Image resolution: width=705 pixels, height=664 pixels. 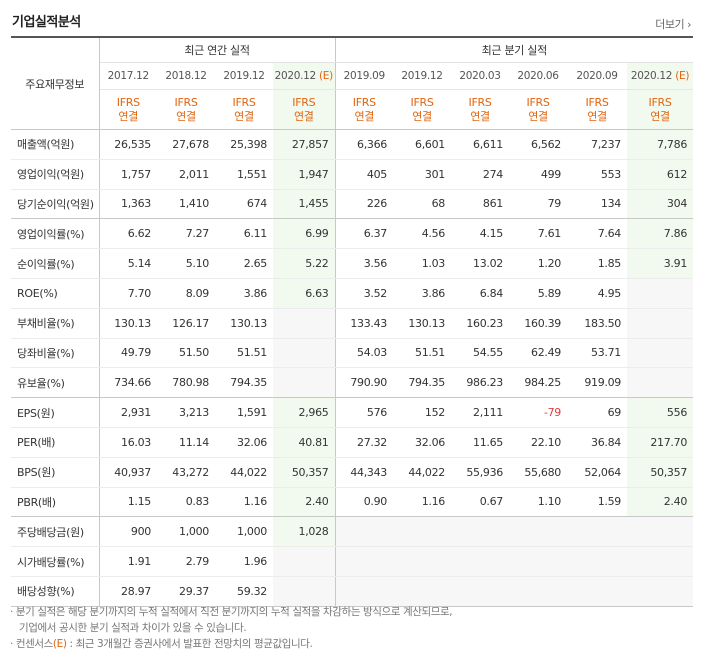 What do you see at coordinates (304, 204) in the screenshot?
I see `value-cell: 1,455` at bounding box center [304, 204].